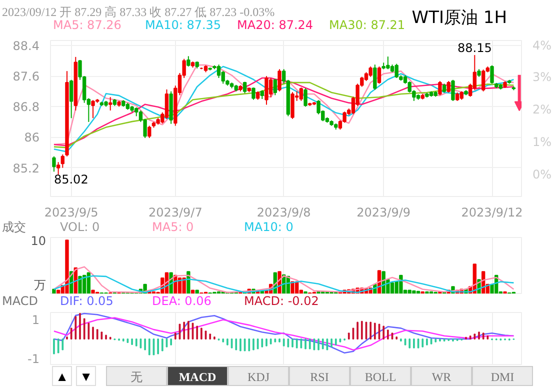  What do you see at coordinates (269, 227) in the screenshot?
I see `text: MA10: 0` at bounding box center [269, 227].